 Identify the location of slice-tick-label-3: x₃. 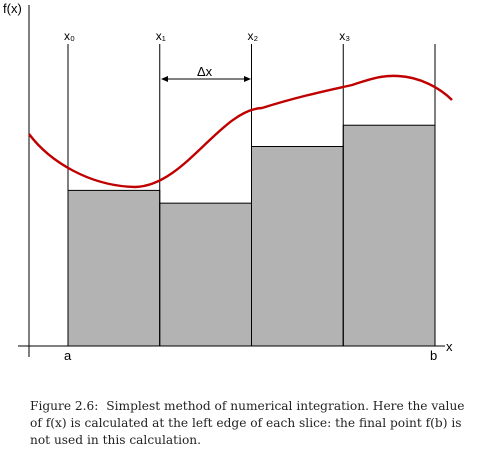
(344, 36).